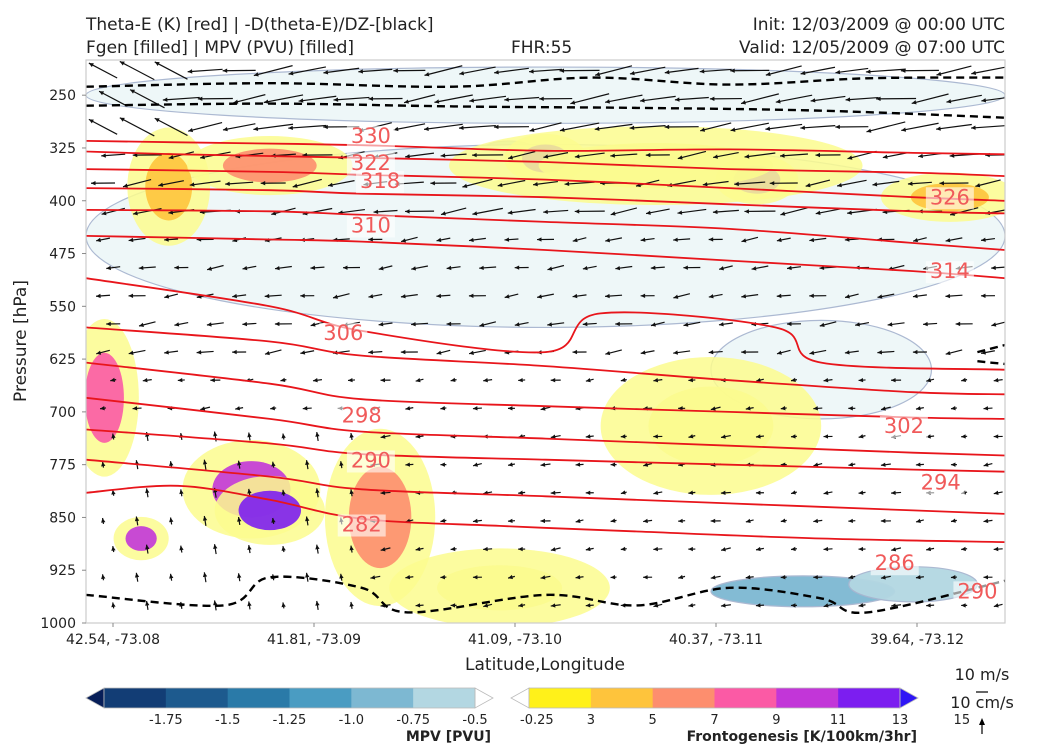  Describe the element at coordinates (62, 149) in the screenshot. I see `y-tick-label: 325` at that location.